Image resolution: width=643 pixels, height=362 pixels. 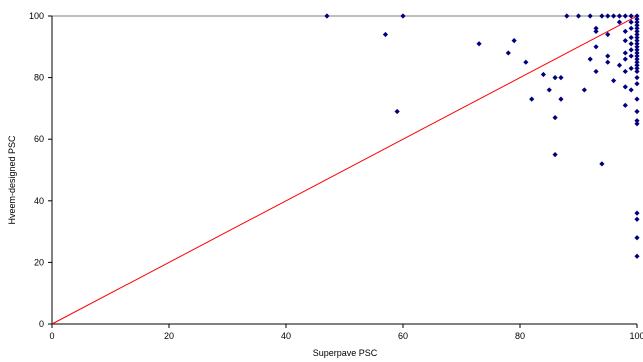 What do you see at coordinates (39, 78) in the screenshot?
I see `y-tick-label: 80` at bounding box center [39, 78].